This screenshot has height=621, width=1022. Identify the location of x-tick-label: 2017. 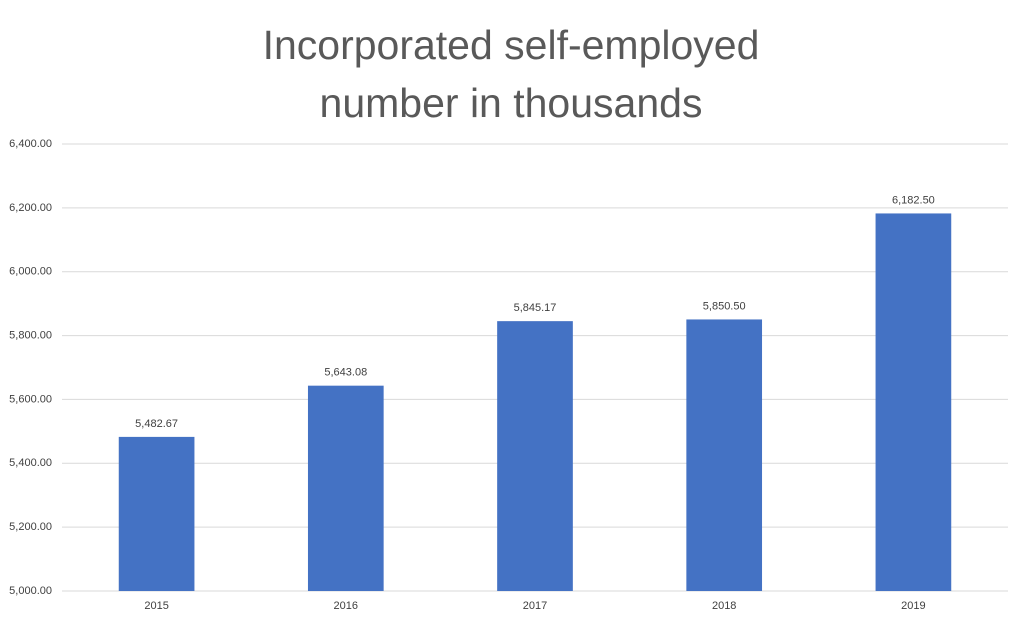
(535, 606).